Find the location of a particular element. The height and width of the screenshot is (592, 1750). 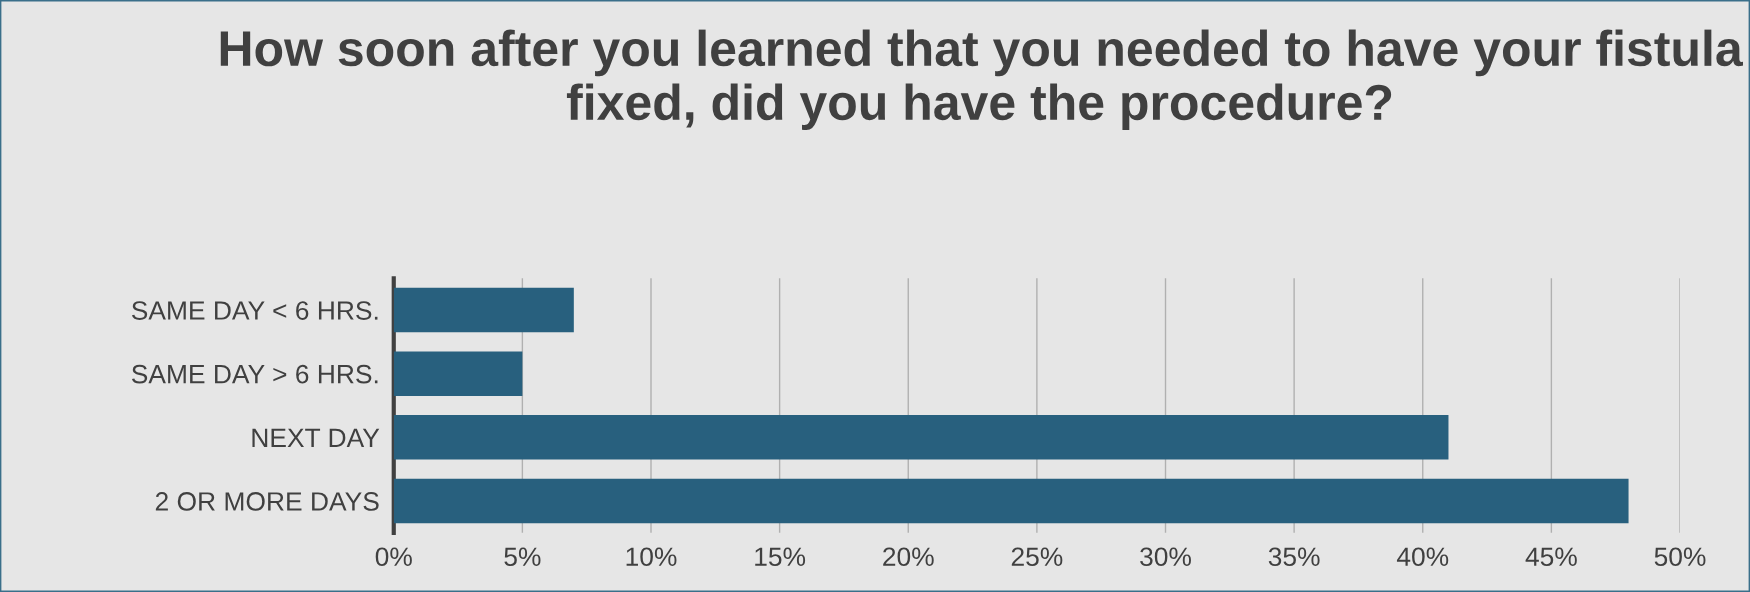

y-tick-label: SAME DAY > 6 HRS. is located at coordinates (254, 374).